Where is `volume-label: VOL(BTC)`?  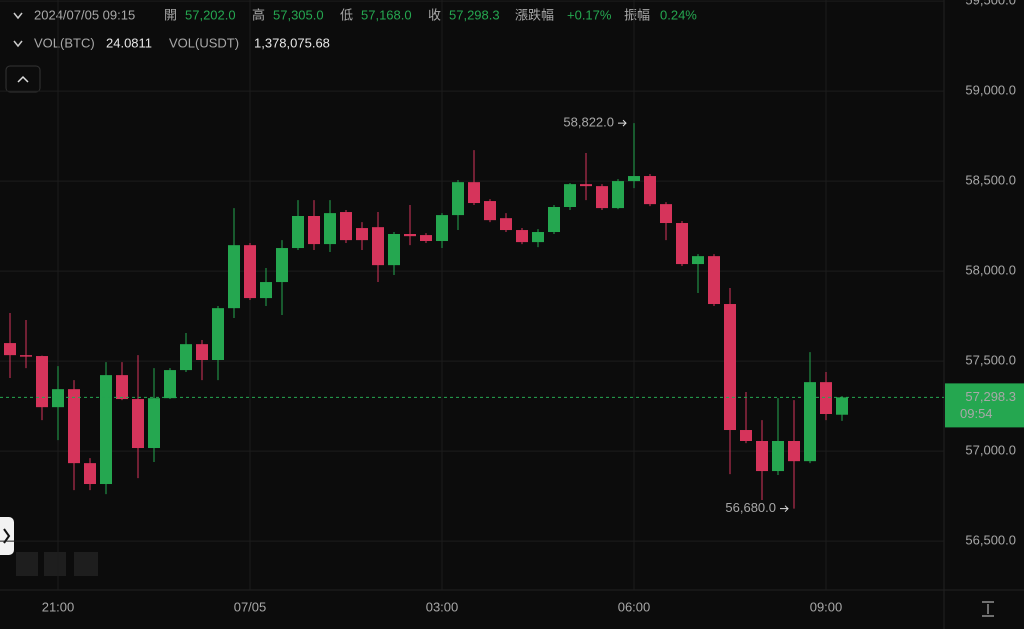 volume-label: VOL(BTC) is located at coordinates (64, 42).